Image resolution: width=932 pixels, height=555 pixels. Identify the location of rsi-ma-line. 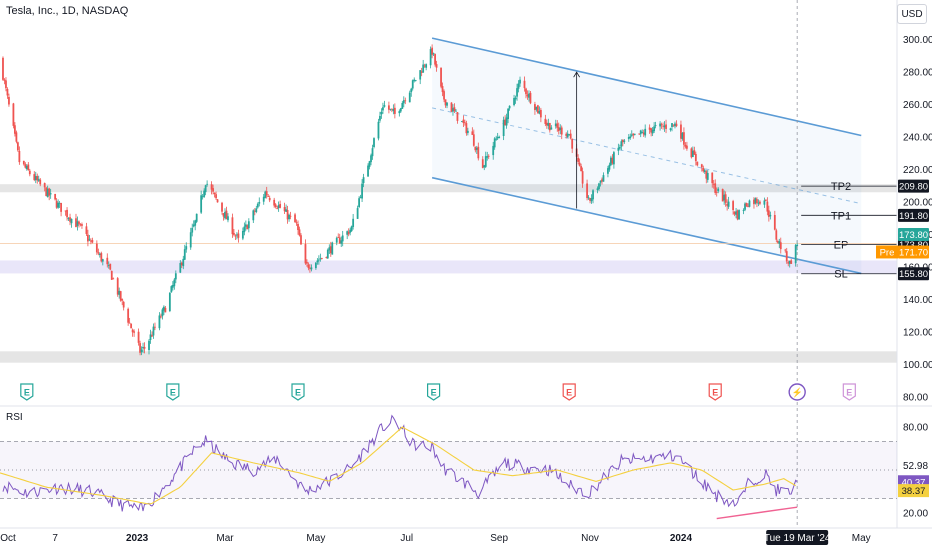
(398, 465).